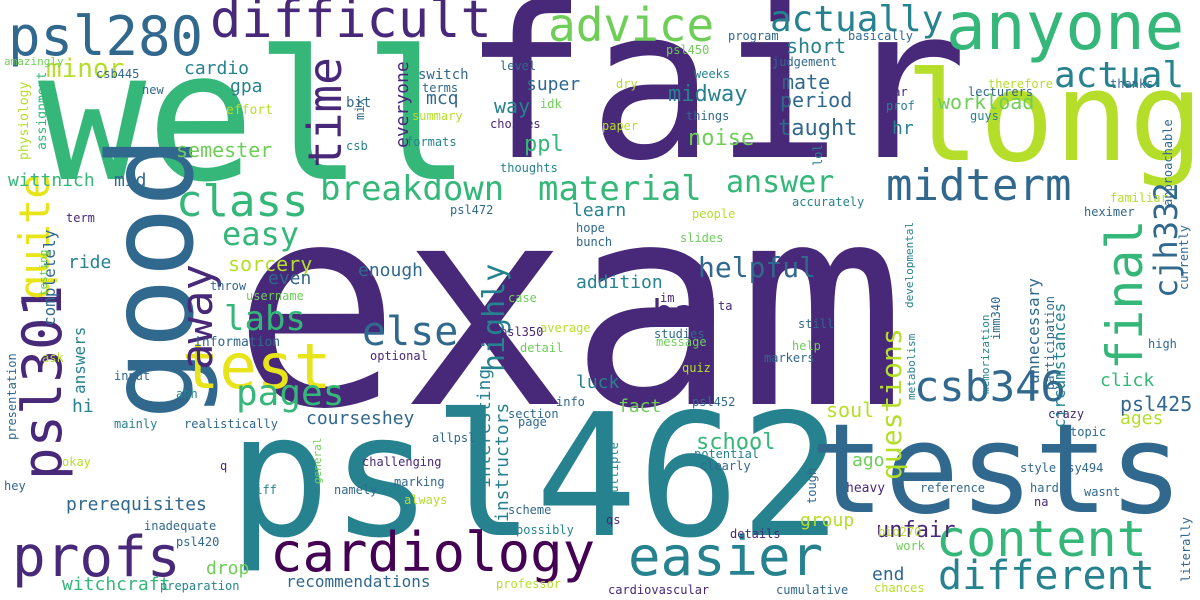  I want to click on word-way: way, so click(512, 106).